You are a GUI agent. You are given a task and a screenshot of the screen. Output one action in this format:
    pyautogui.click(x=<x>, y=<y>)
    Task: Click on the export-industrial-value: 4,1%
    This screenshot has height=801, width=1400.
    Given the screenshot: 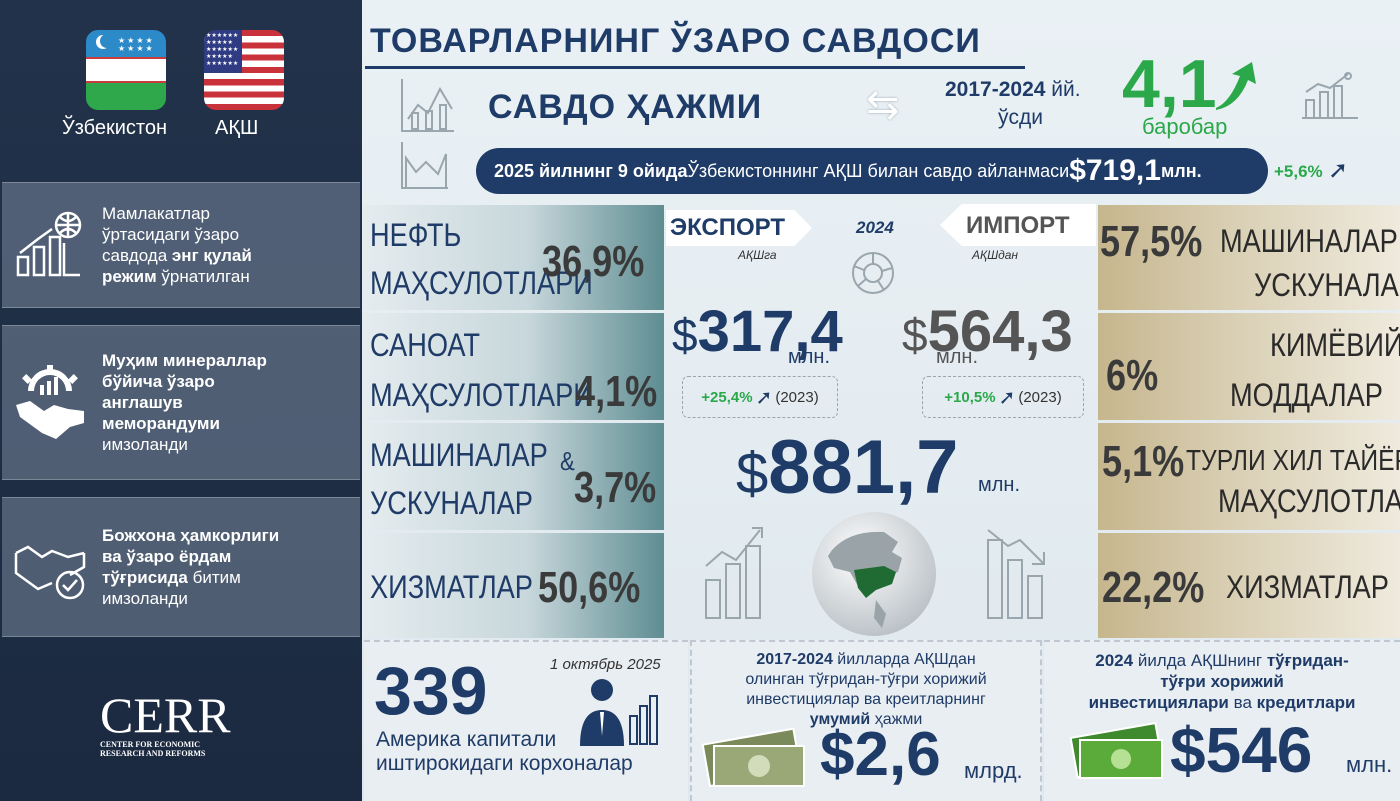 What is the action you would take?
    pyautogui.click(x=616, y=391)
    